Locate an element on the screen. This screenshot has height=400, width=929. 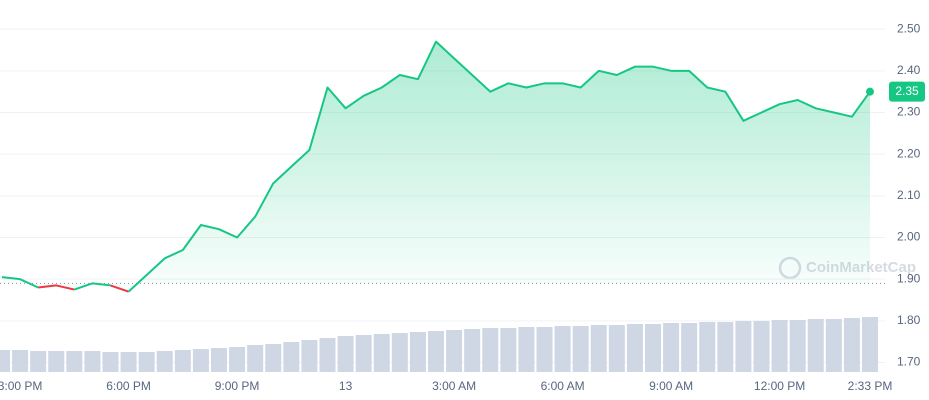
x-tick-label: 3:00 PM is located at coordinates (21, 386).